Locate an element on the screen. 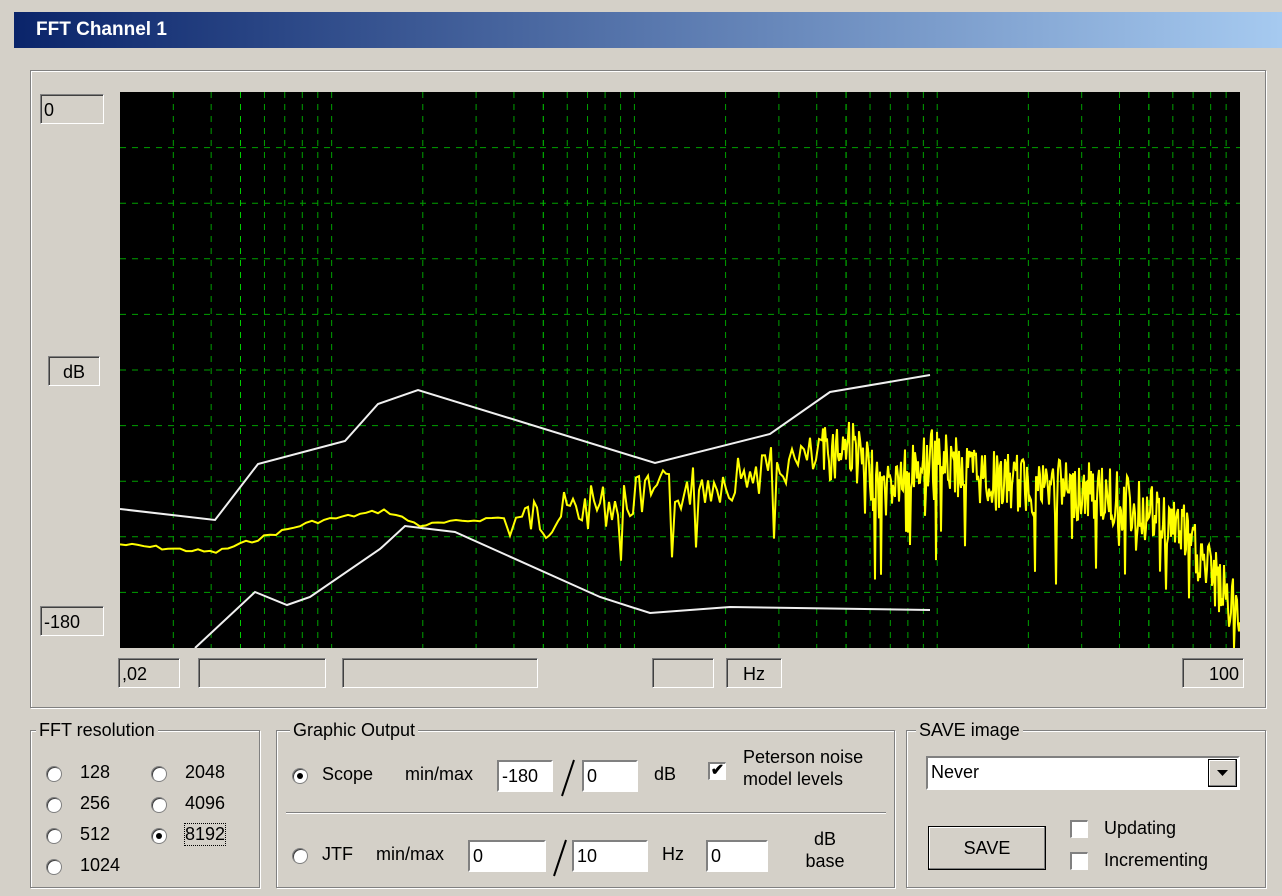 Image resolution: width=1282 pixels, height=896 pixels. noise-model-high is located at coordinates (525, 448).